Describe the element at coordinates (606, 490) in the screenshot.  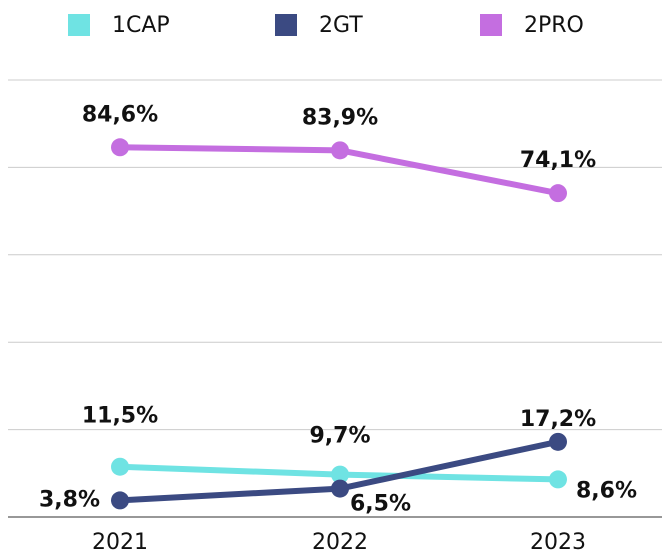
I see `data-label: 8,6%` at that location.